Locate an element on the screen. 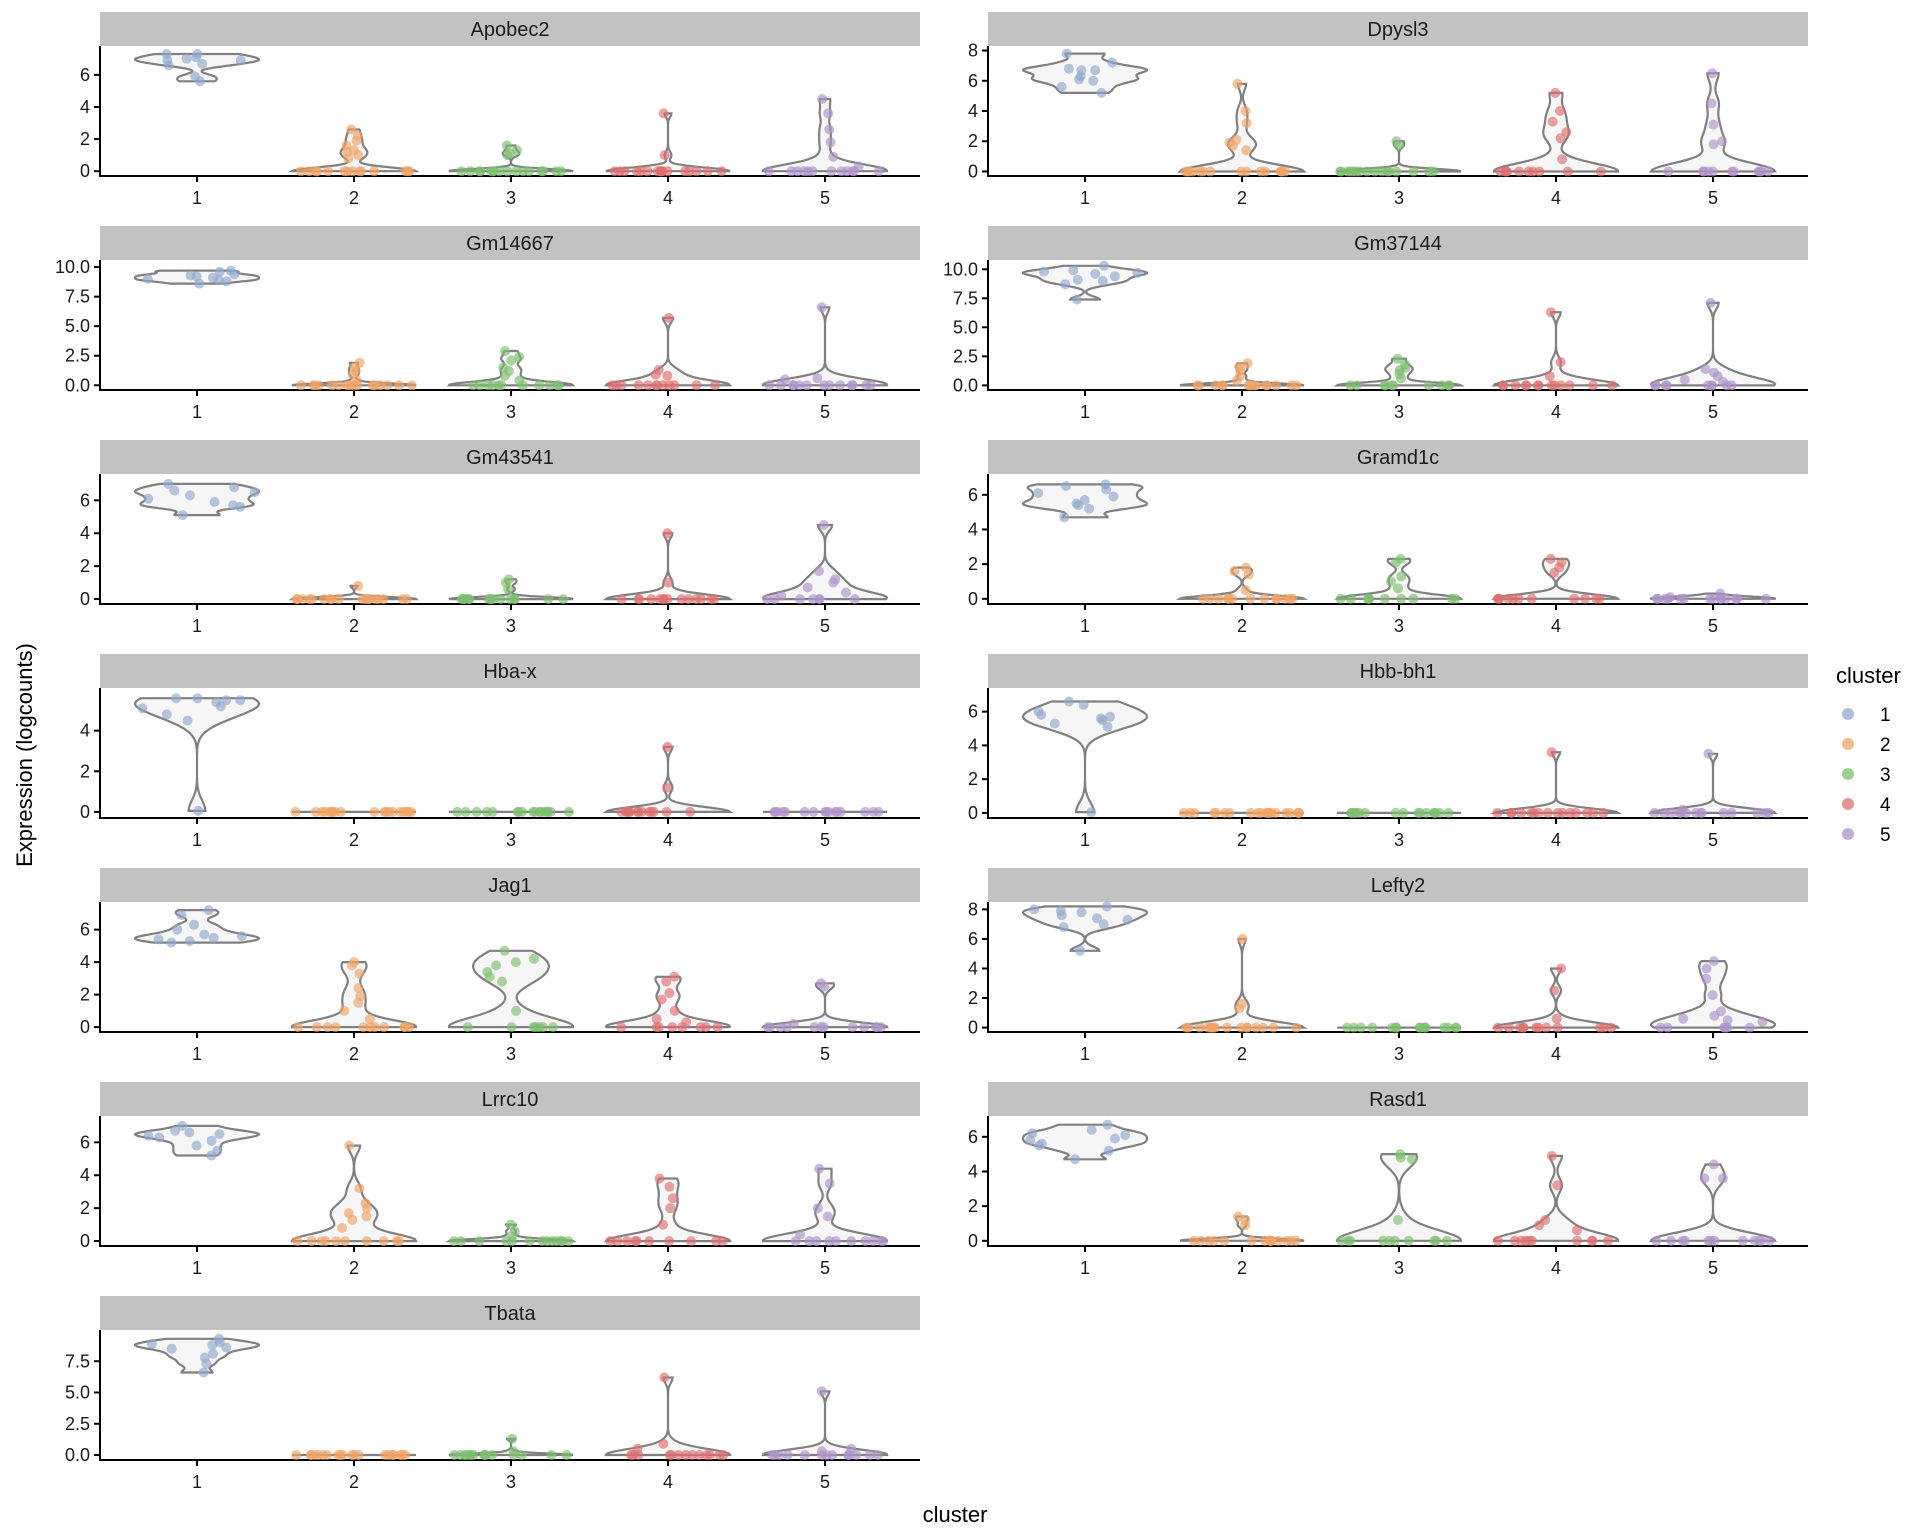  y-tick-label: 0.0 is located at coordinates (77, 1455).